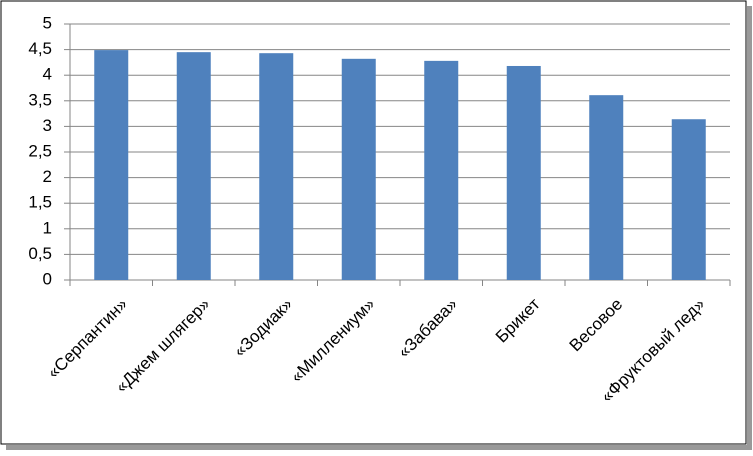 Image resolution: width=753 pixels, height=456 pixels. I want to click on y-tick-label: 0, so click(47, 278).